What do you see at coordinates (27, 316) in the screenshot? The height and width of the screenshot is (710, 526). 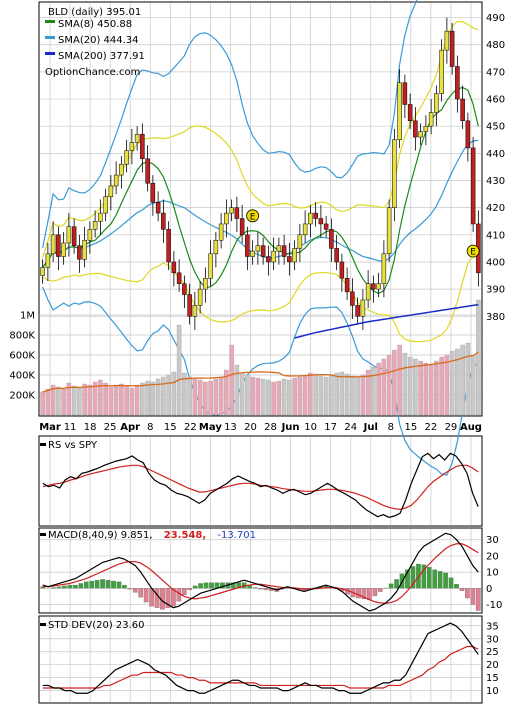 I see `volume-tick-label: 1M` at bounding box center [27, 316].